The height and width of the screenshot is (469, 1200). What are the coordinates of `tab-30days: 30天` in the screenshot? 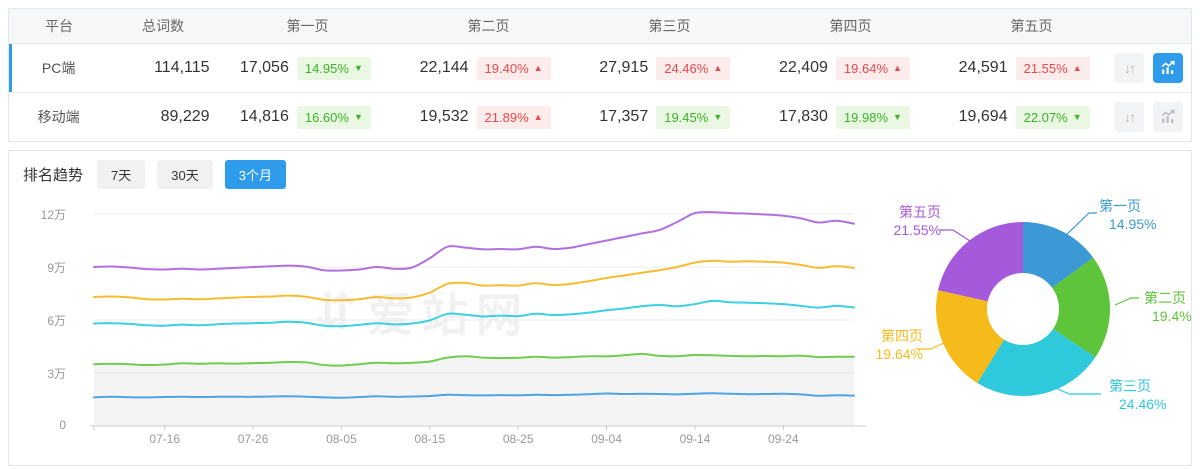 It's located at (185, 174).